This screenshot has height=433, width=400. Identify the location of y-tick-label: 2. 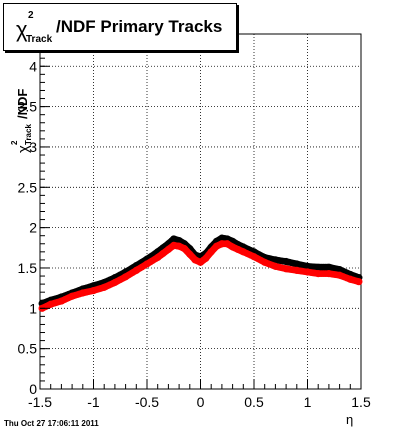
(33, 228).